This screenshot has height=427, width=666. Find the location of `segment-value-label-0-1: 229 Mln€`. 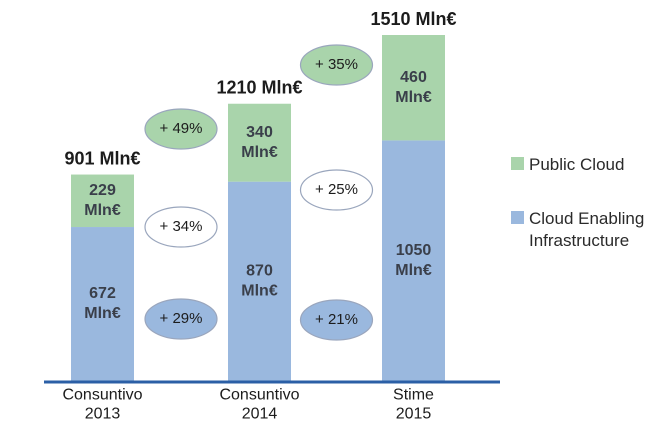

segment-value-label-0-1: 229 Mln€ is located at coordinates (102, 200).